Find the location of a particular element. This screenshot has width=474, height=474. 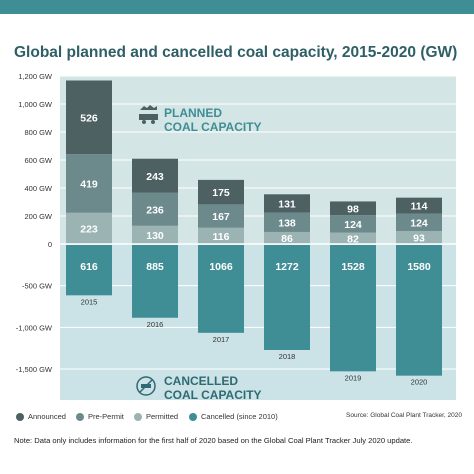

y-tick-label: -500 GW is located at coordinates (37, 286).